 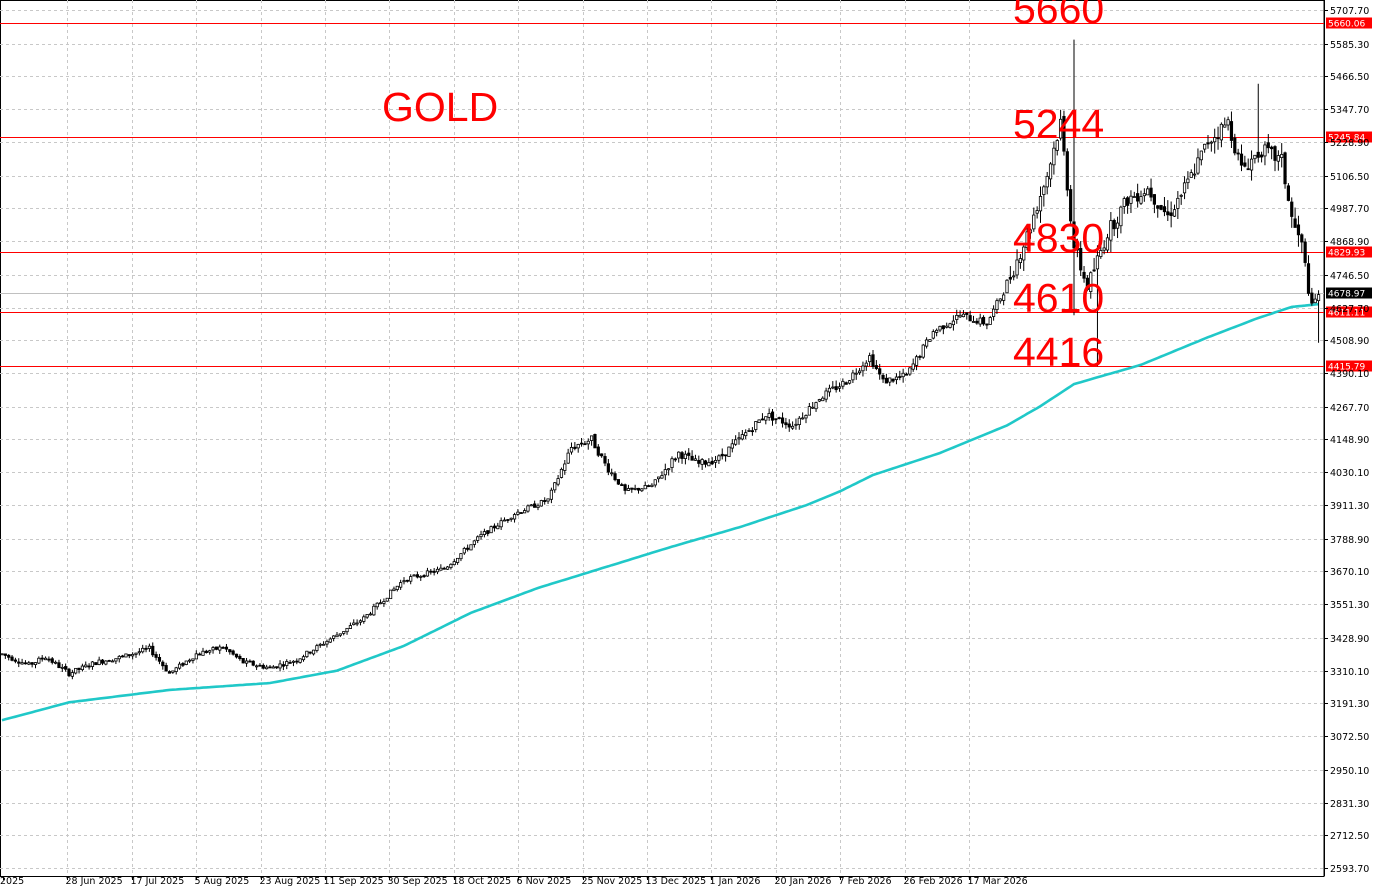 I want to click on x-tick-label: 30 Sep 2025, so click(x=418, y=881).